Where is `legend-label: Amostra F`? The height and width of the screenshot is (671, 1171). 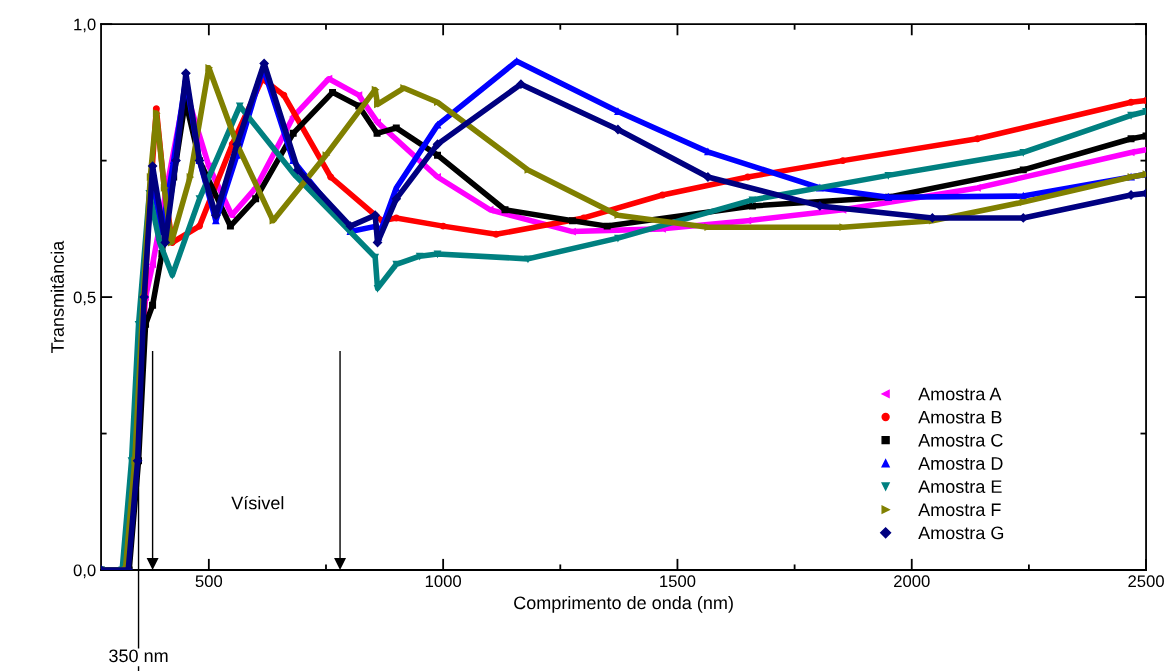 legend-label: Amostra F is located at coordinates (959, 510).